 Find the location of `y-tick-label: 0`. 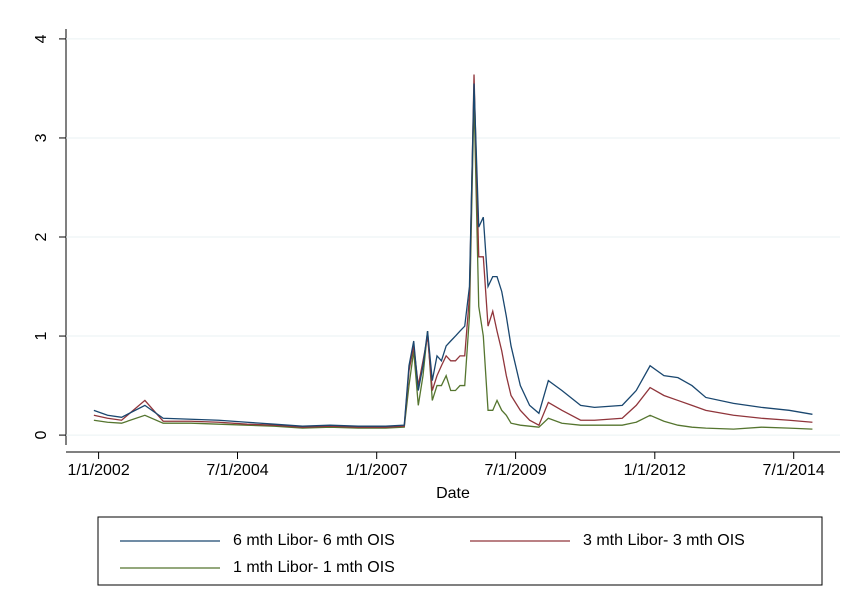

y-tick-label: 0 is located at coordinates (41, 435).